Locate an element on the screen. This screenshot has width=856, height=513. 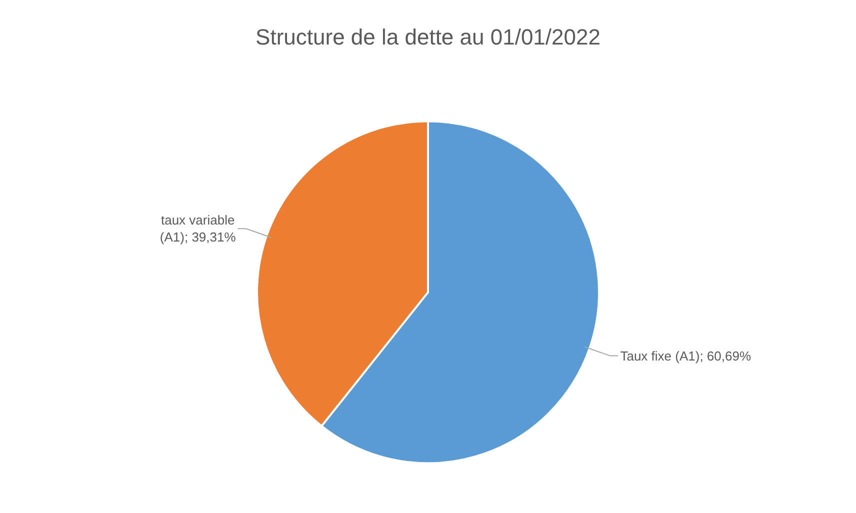
slice-label: Taux fixe (A1); 60,69% is located at coordinates (686, 356).